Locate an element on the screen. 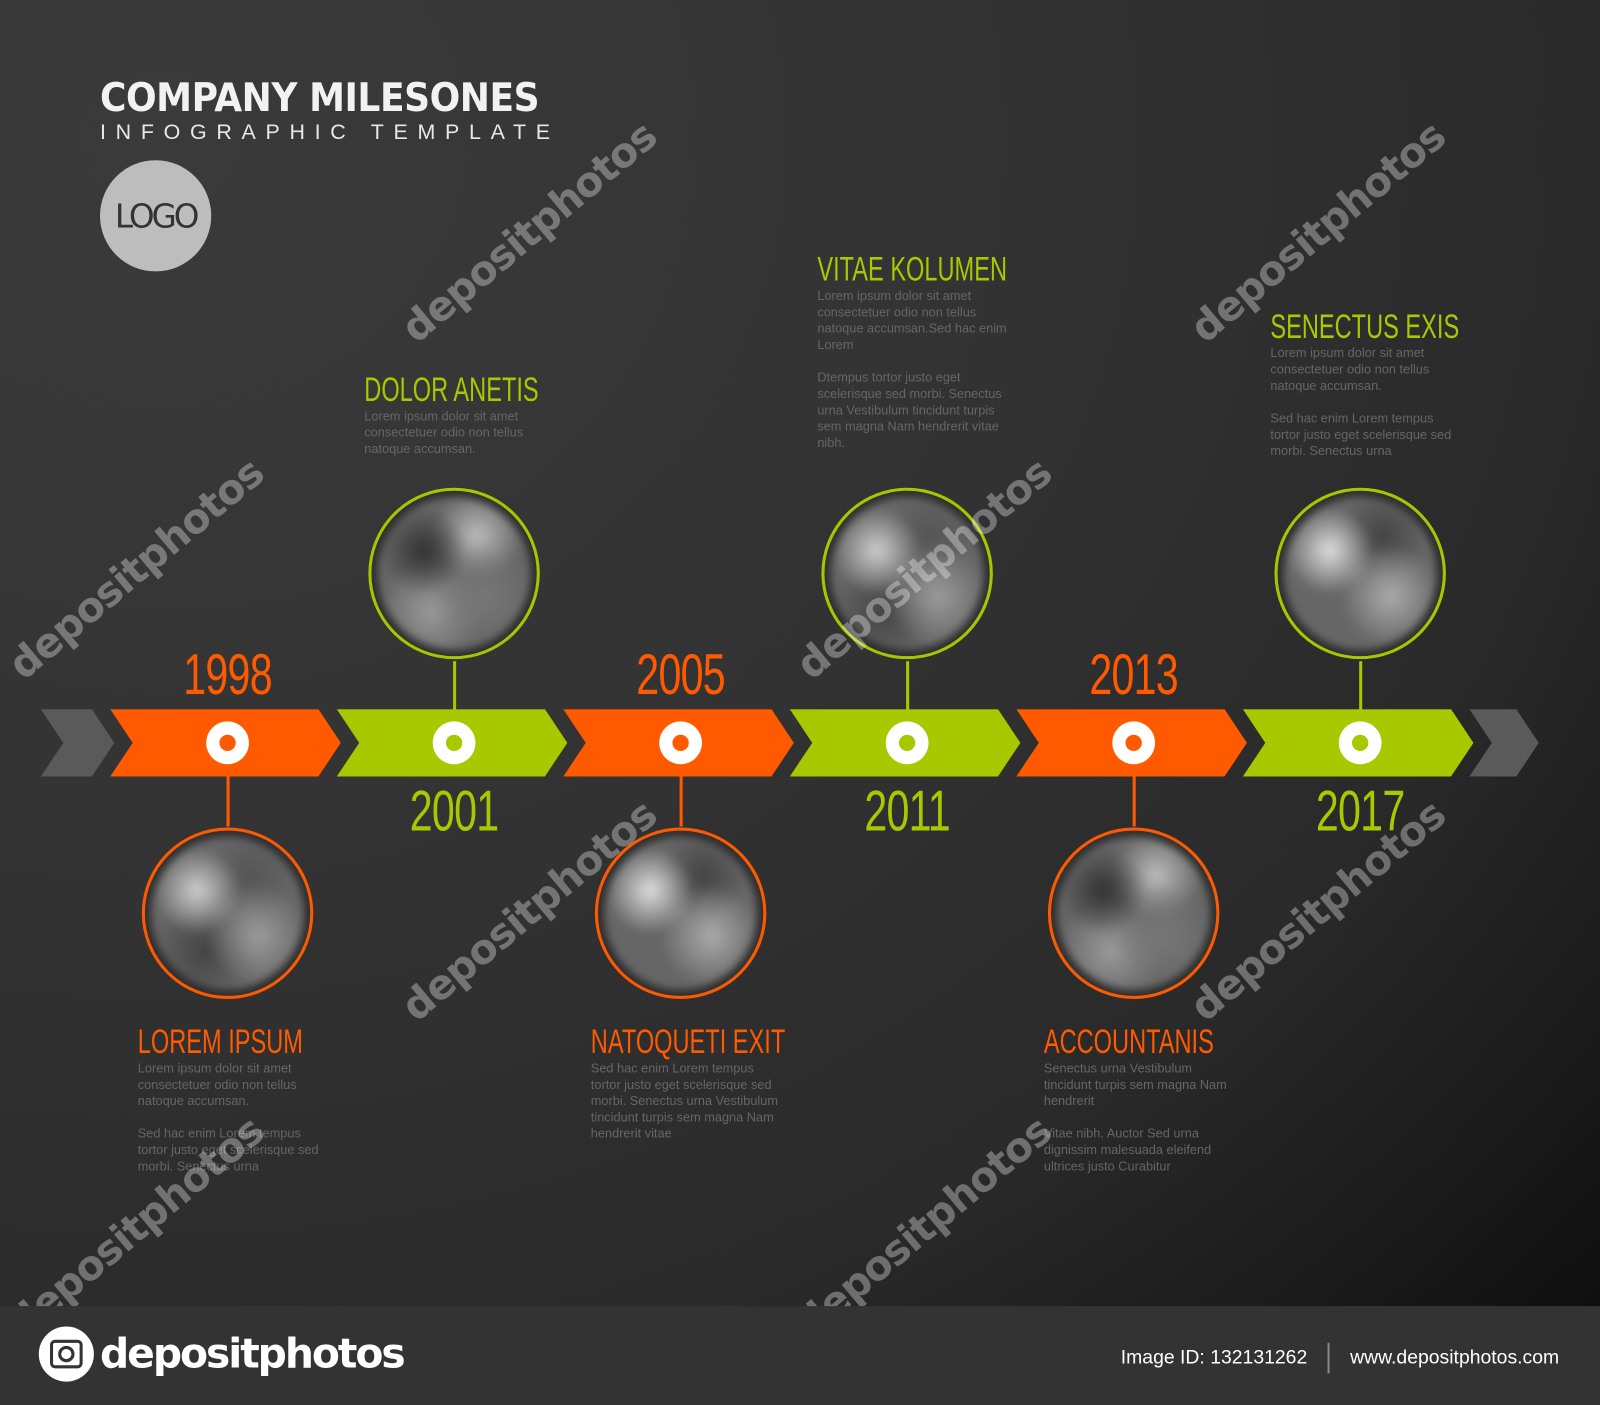  milestone-year: 2001 is located at coordinates (454, 810).